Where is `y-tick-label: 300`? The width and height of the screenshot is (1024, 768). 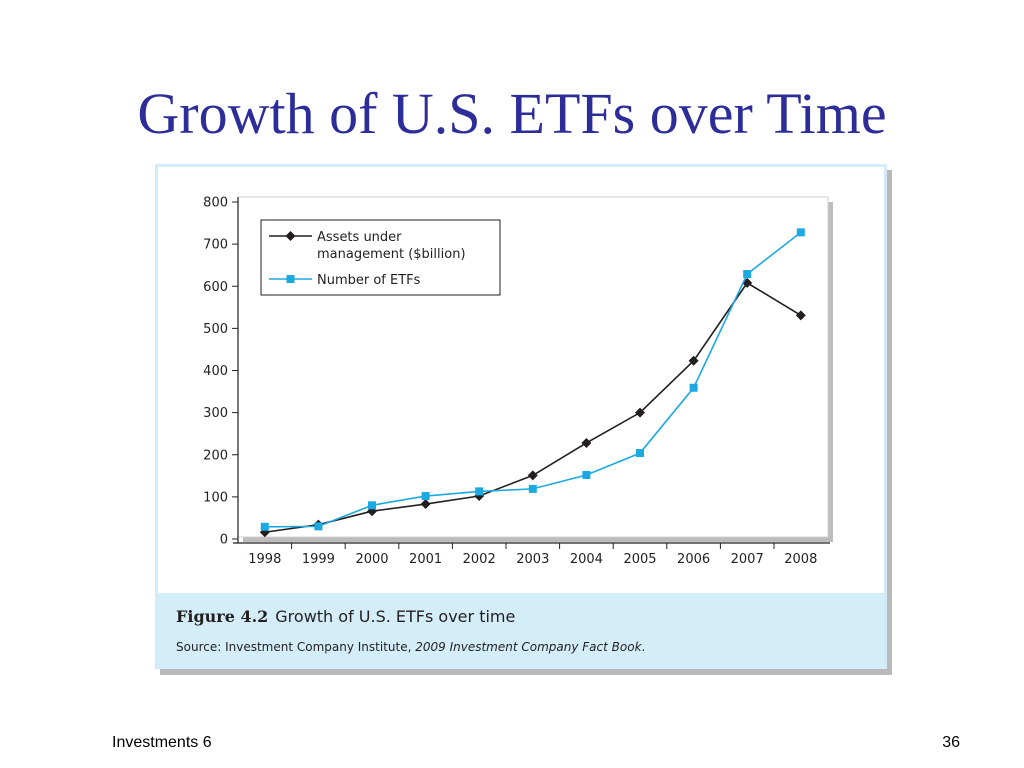 y-tick-label: 300 is located at coordinates (215, 413).